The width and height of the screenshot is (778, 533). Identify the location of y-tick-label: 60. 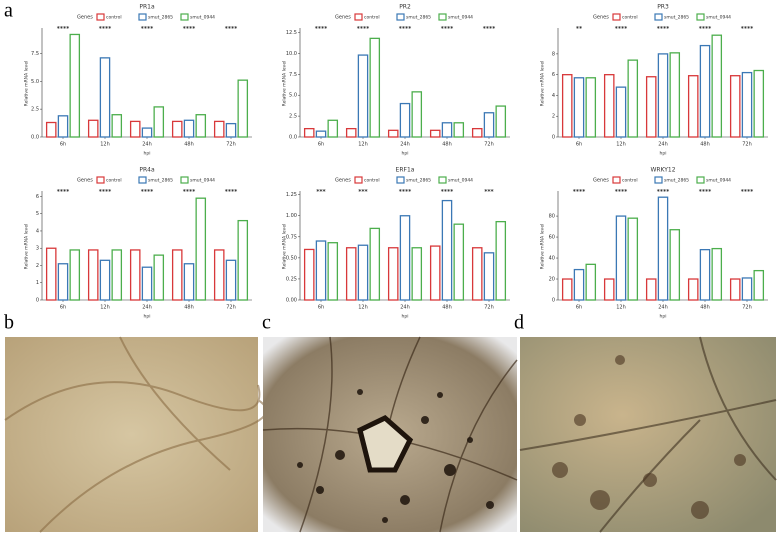
(552, 238).